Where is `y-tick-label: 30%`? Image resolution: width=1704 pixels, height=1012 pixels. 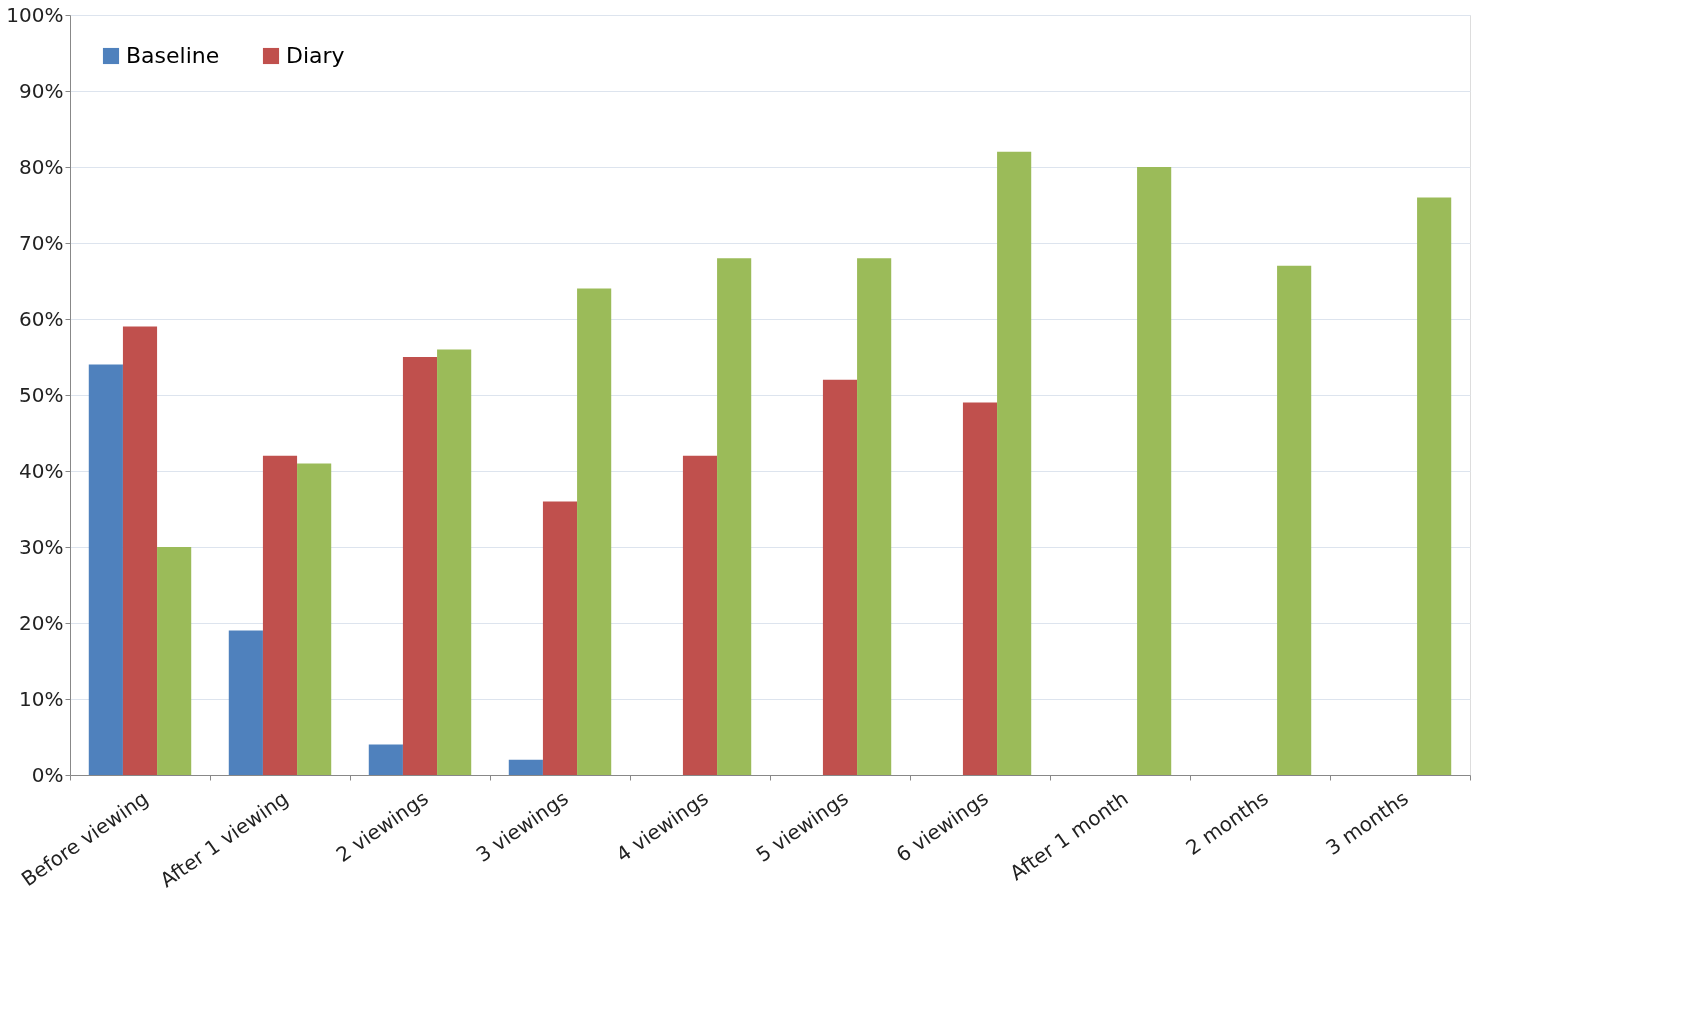
y-tick-label: 30% is located at coordinates (41, 546).